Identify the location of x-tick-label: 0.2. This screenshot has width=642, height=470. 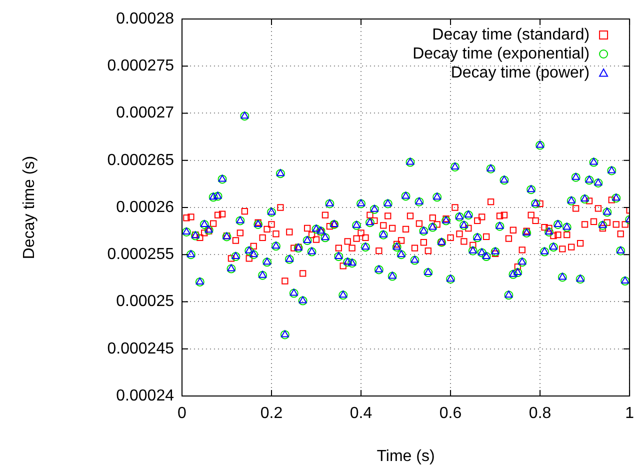
(271, 413).